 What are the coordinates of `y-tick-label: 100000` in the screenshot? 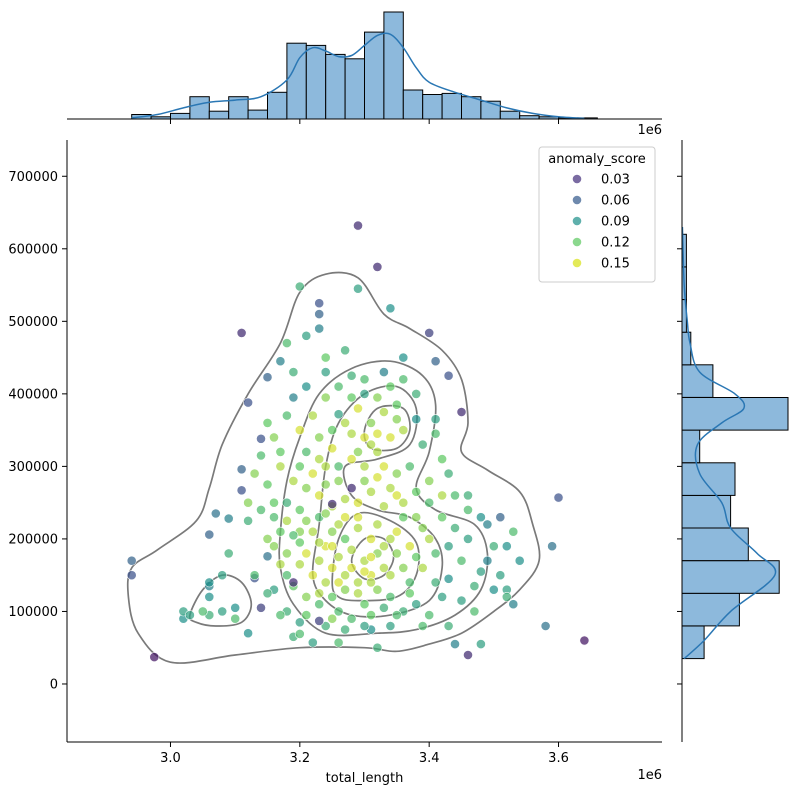 It's located at (33, 612).